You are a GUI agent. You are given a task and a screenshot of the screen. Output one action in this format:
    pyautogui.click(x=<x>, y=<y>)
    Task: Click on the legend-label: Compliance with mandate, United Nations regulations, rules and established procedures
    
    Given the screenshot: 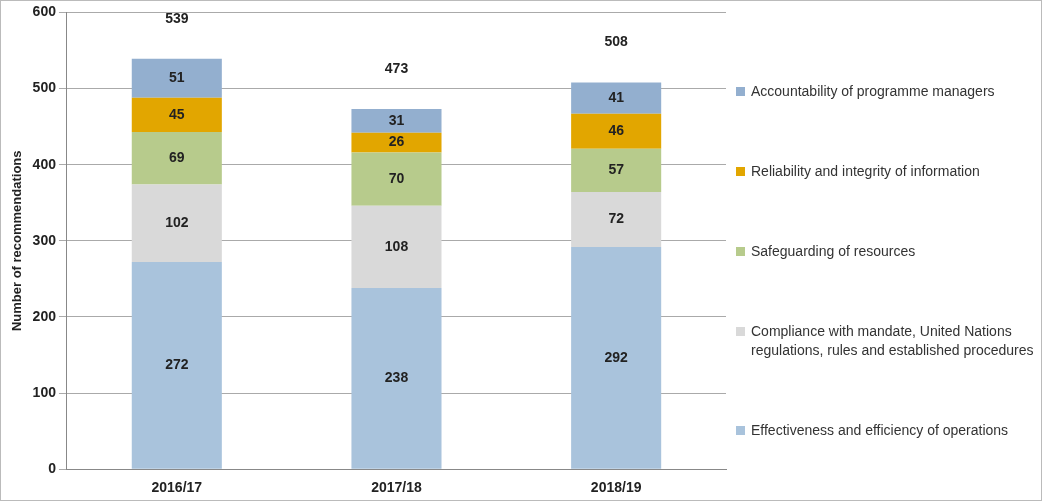 What is the action you would take?
    pyautogui.click(x=893, y=340)
    